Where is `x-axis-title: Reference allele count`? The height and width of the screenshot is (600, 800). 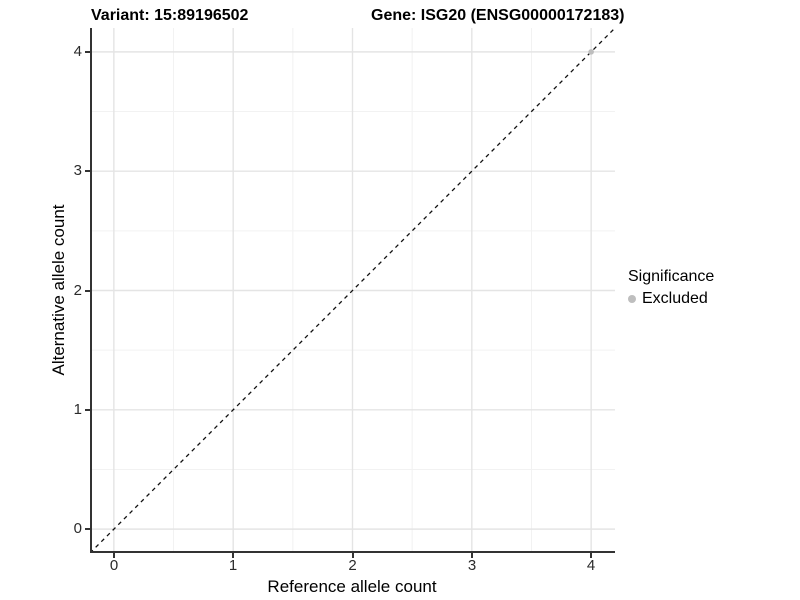 x-axis-title: Reference allele count is located at coordinates (352, 586).